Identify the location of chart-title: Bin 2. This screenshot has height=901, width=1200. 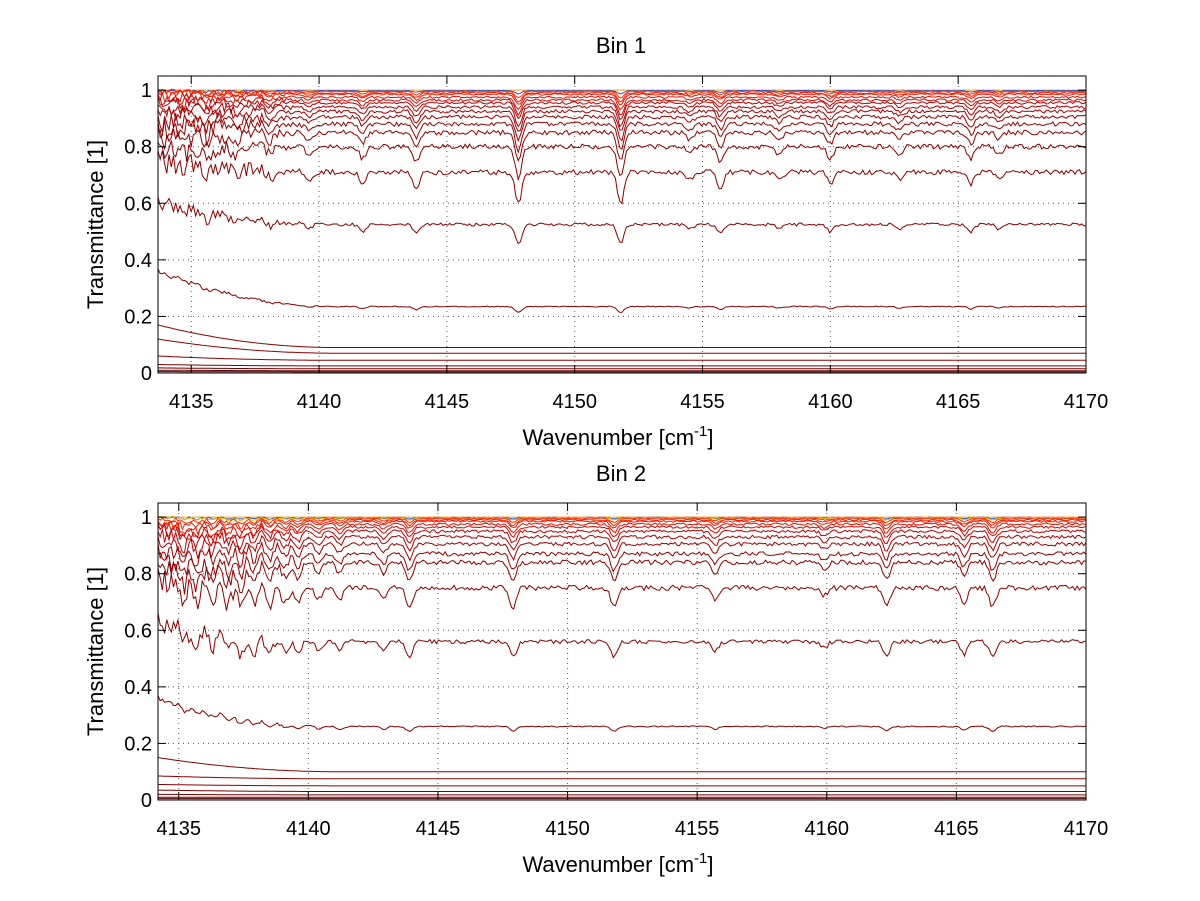
(621, 473).